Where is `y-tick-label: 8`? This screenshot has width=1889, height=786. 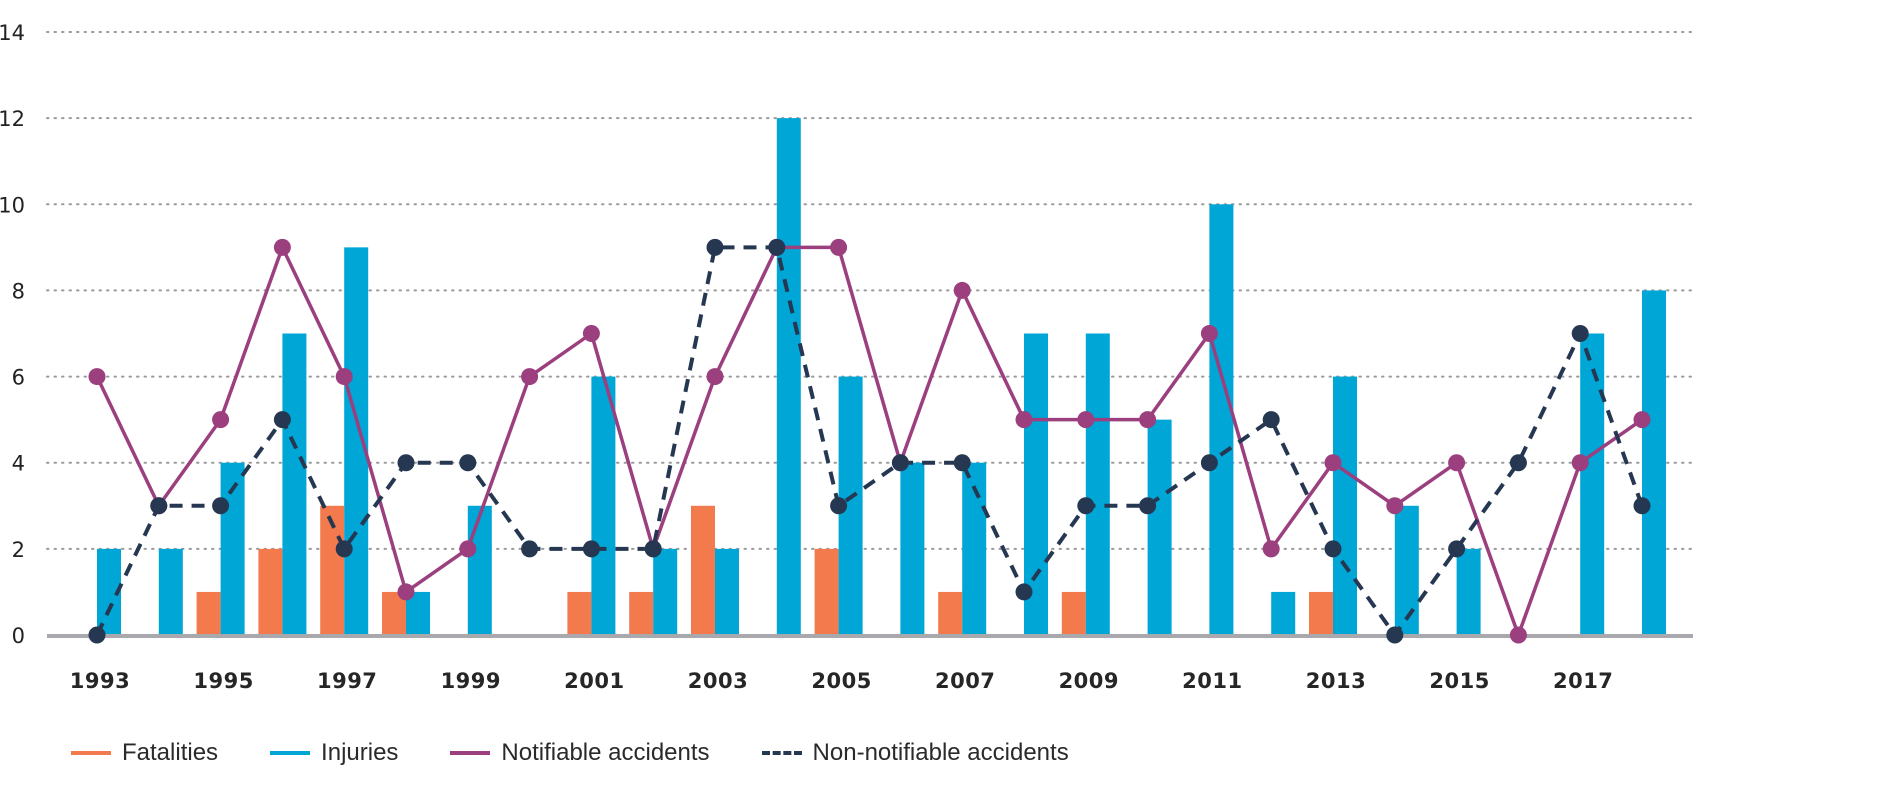 y-tick-label: 8 is located at coordinates (18, 291).